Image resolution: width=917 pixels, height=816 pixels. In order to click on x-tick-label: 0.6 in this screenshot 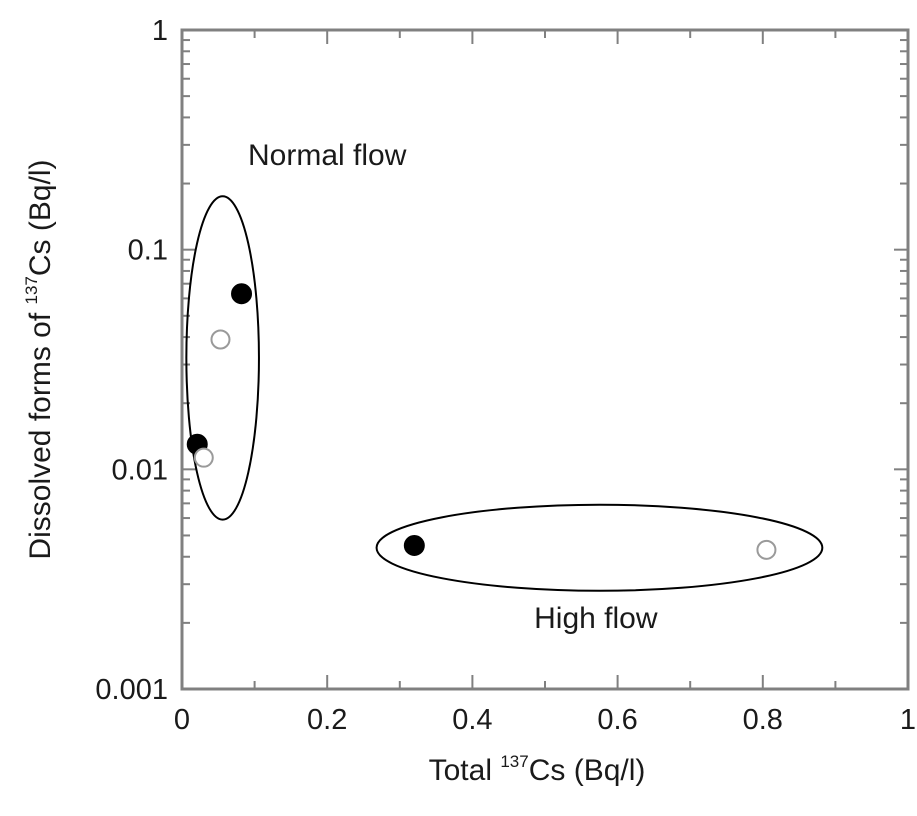, I will do `click(617, 720)`.